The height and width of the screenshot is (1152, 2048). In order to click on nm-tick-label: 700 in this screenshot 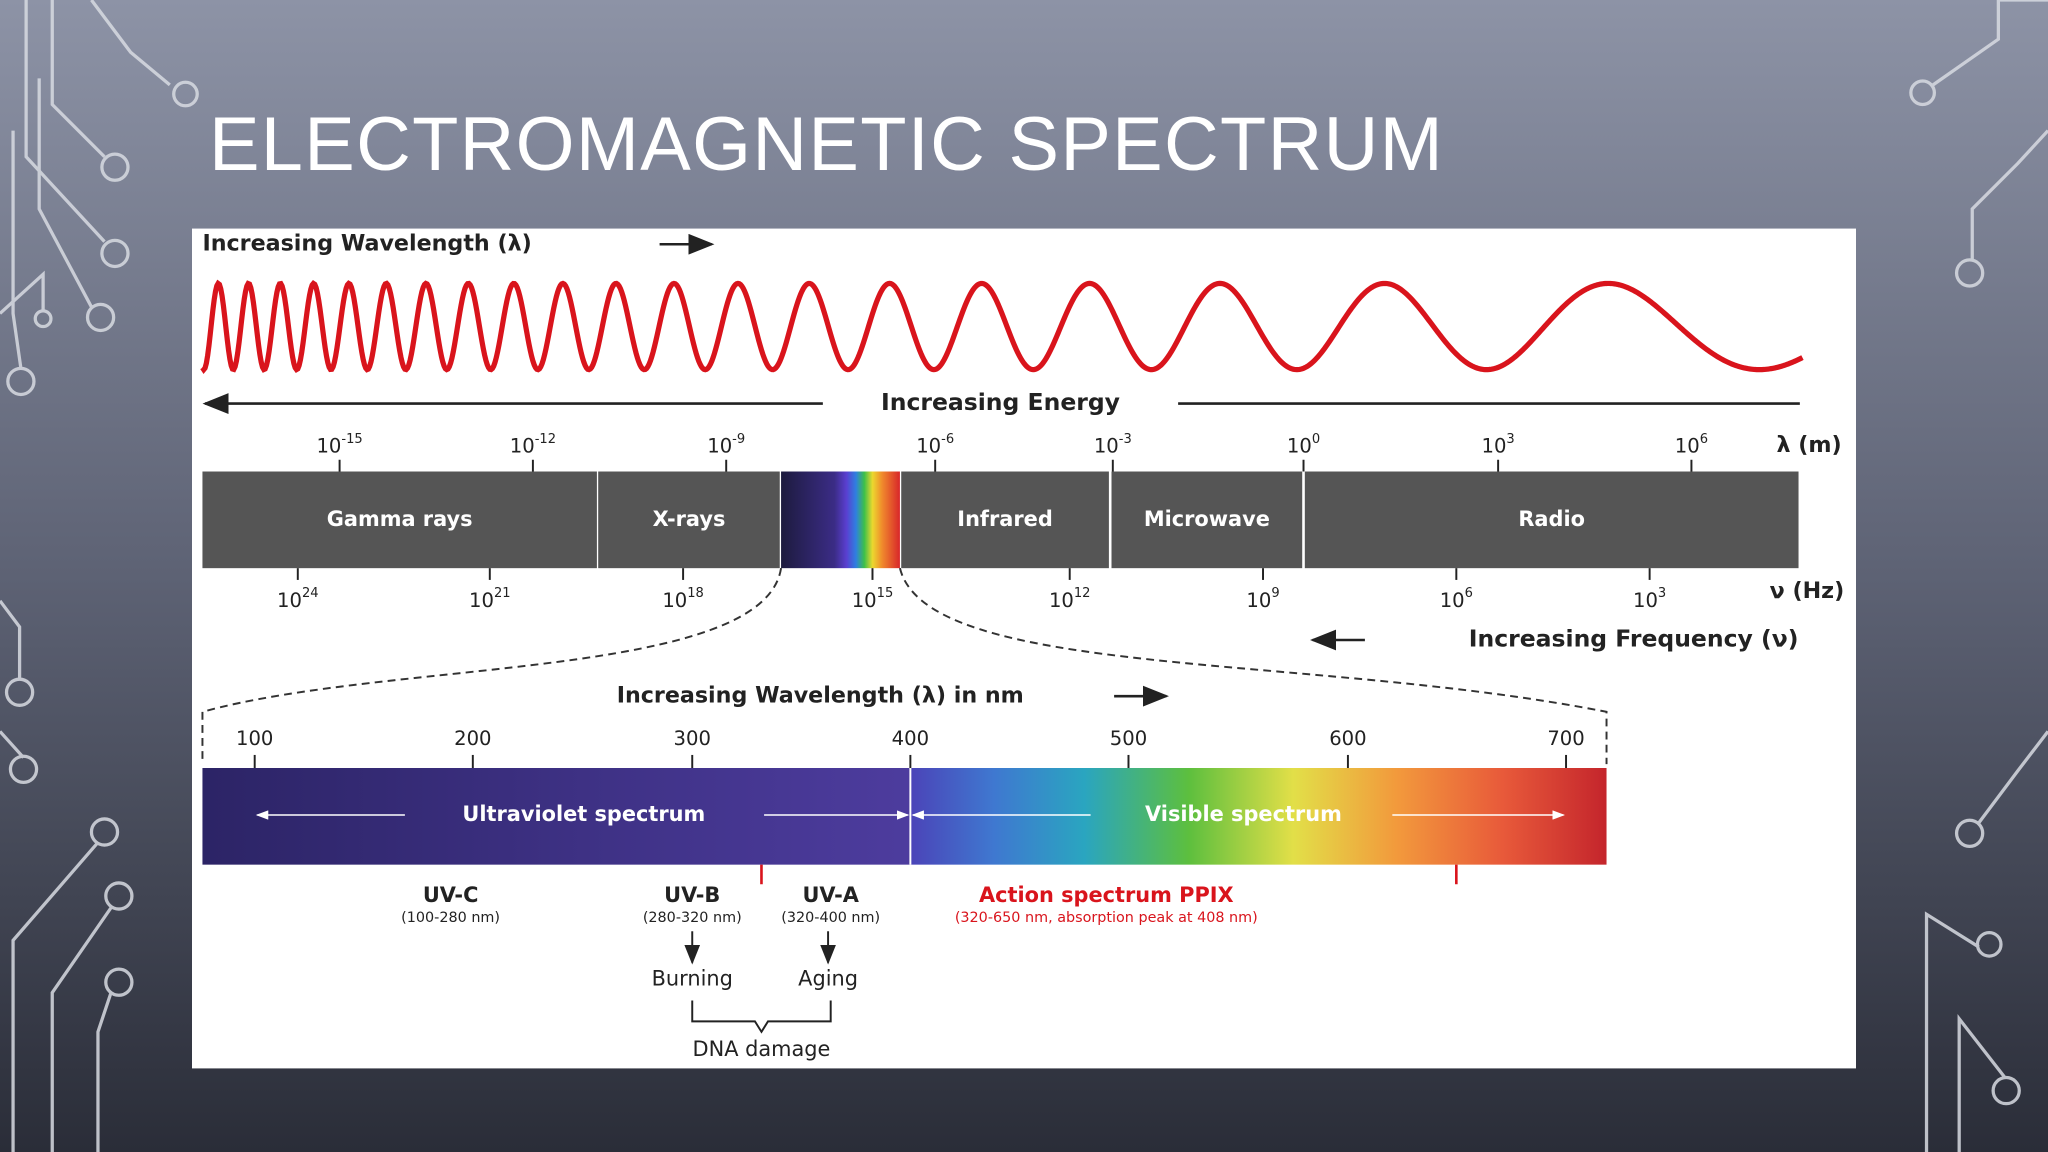, I will do `click(1565, 738)`.